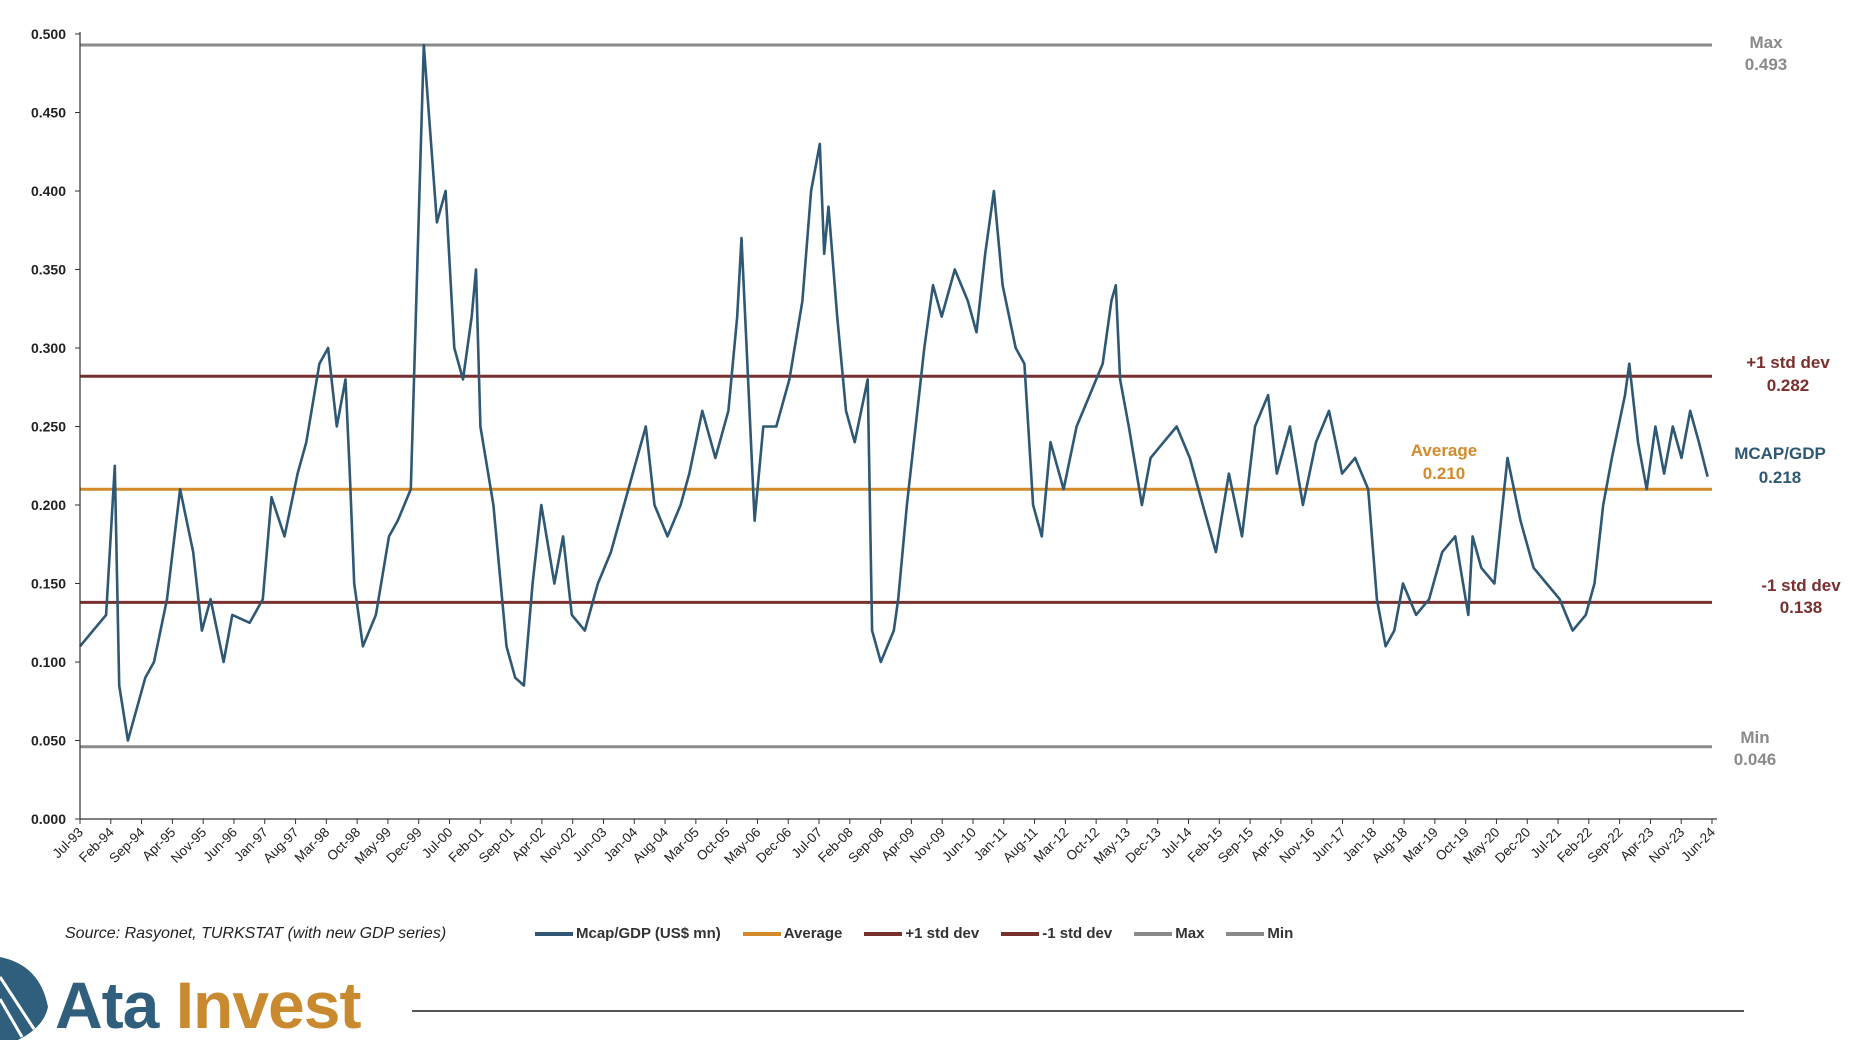 The height and width of the screenshot is (1043, 1858). I want to click on legend-item: -1 std dev, so click(1056, 933).